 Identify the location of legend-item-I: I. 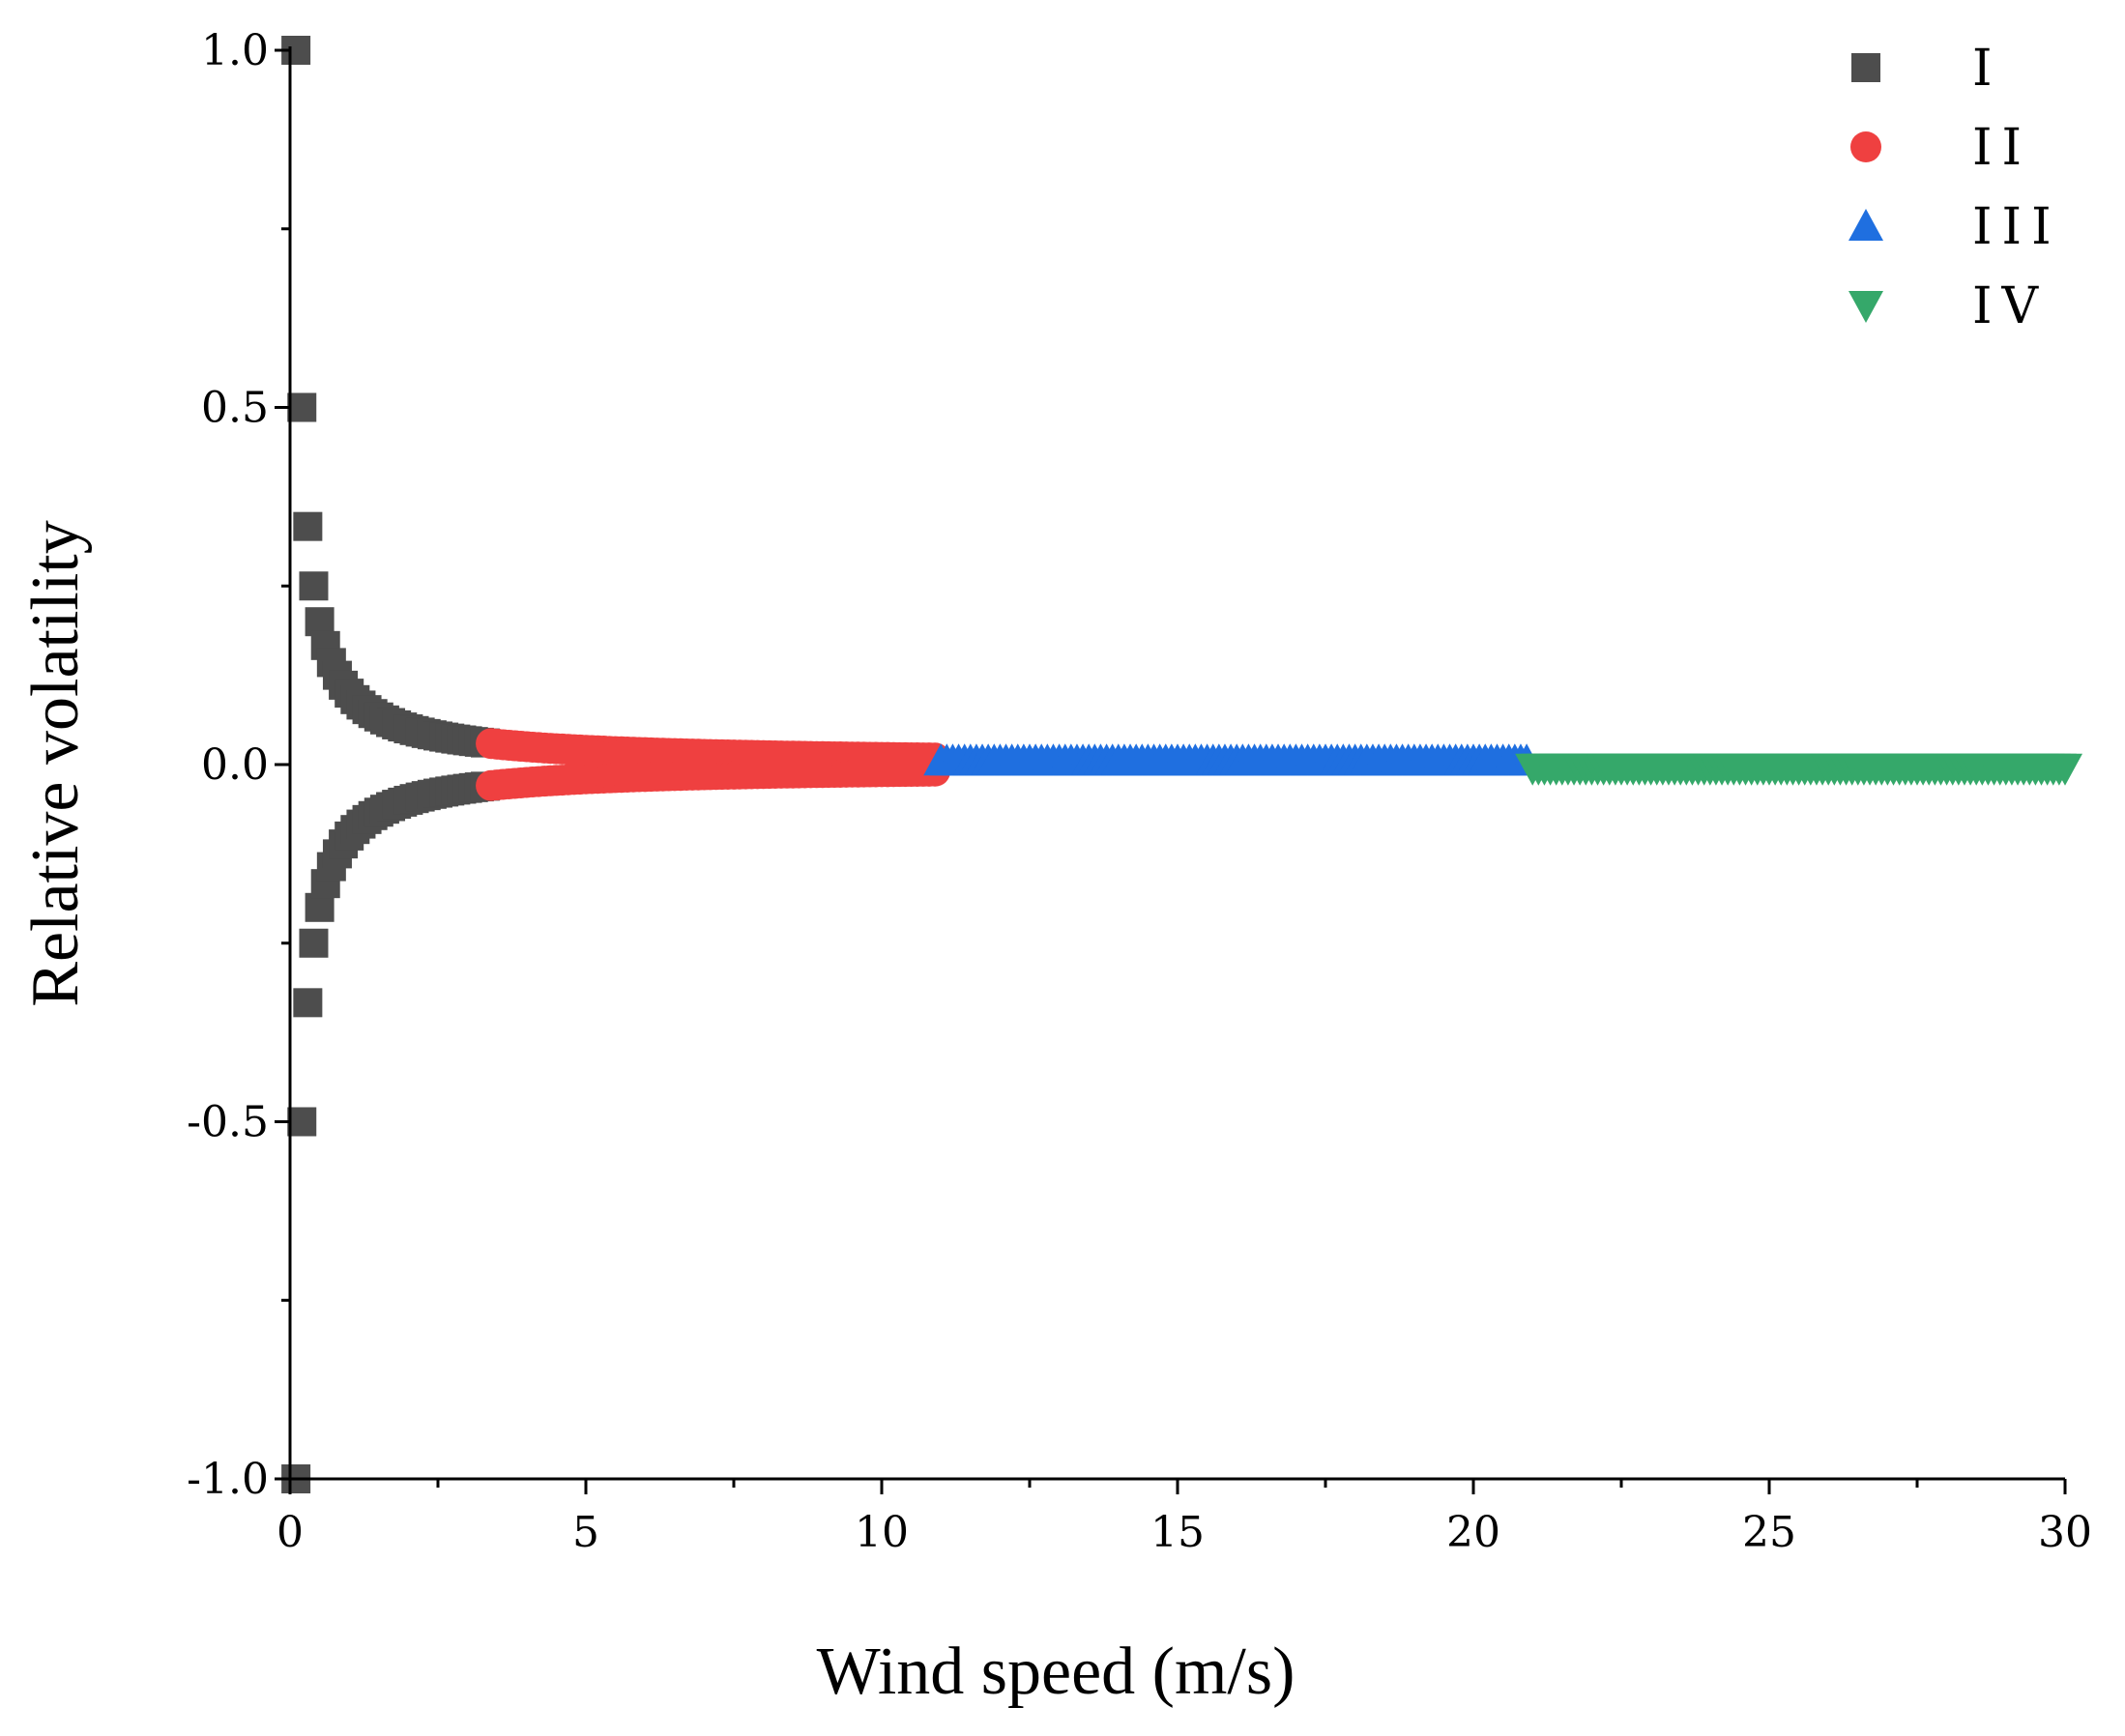
(1927, 69).